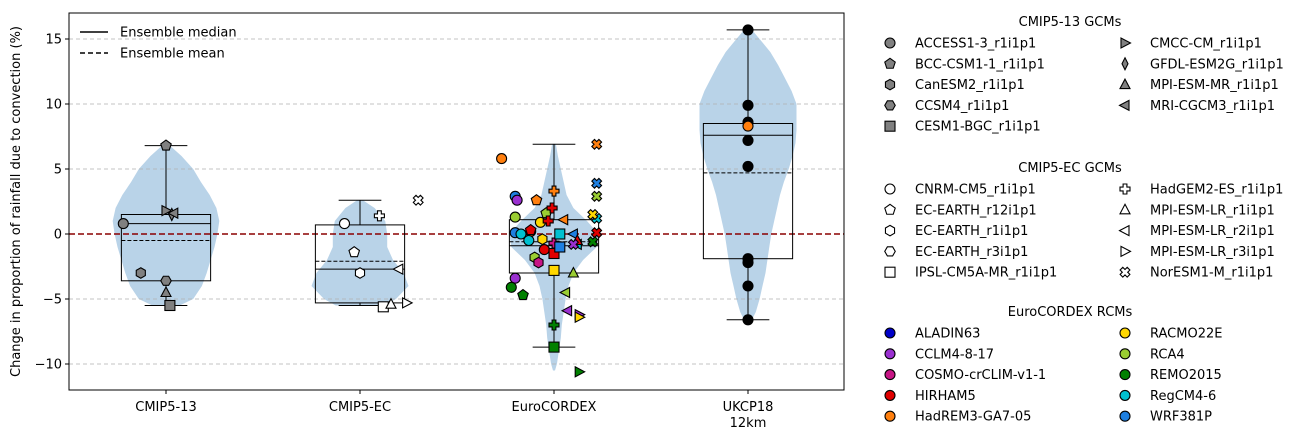 Image resolution: width=1292 pixels, height=440 pixels. Describe the element at coordinates (1211, 273) in the screenshot. I see `legend-label: NorESM1-M_r1i1p1` at that location.